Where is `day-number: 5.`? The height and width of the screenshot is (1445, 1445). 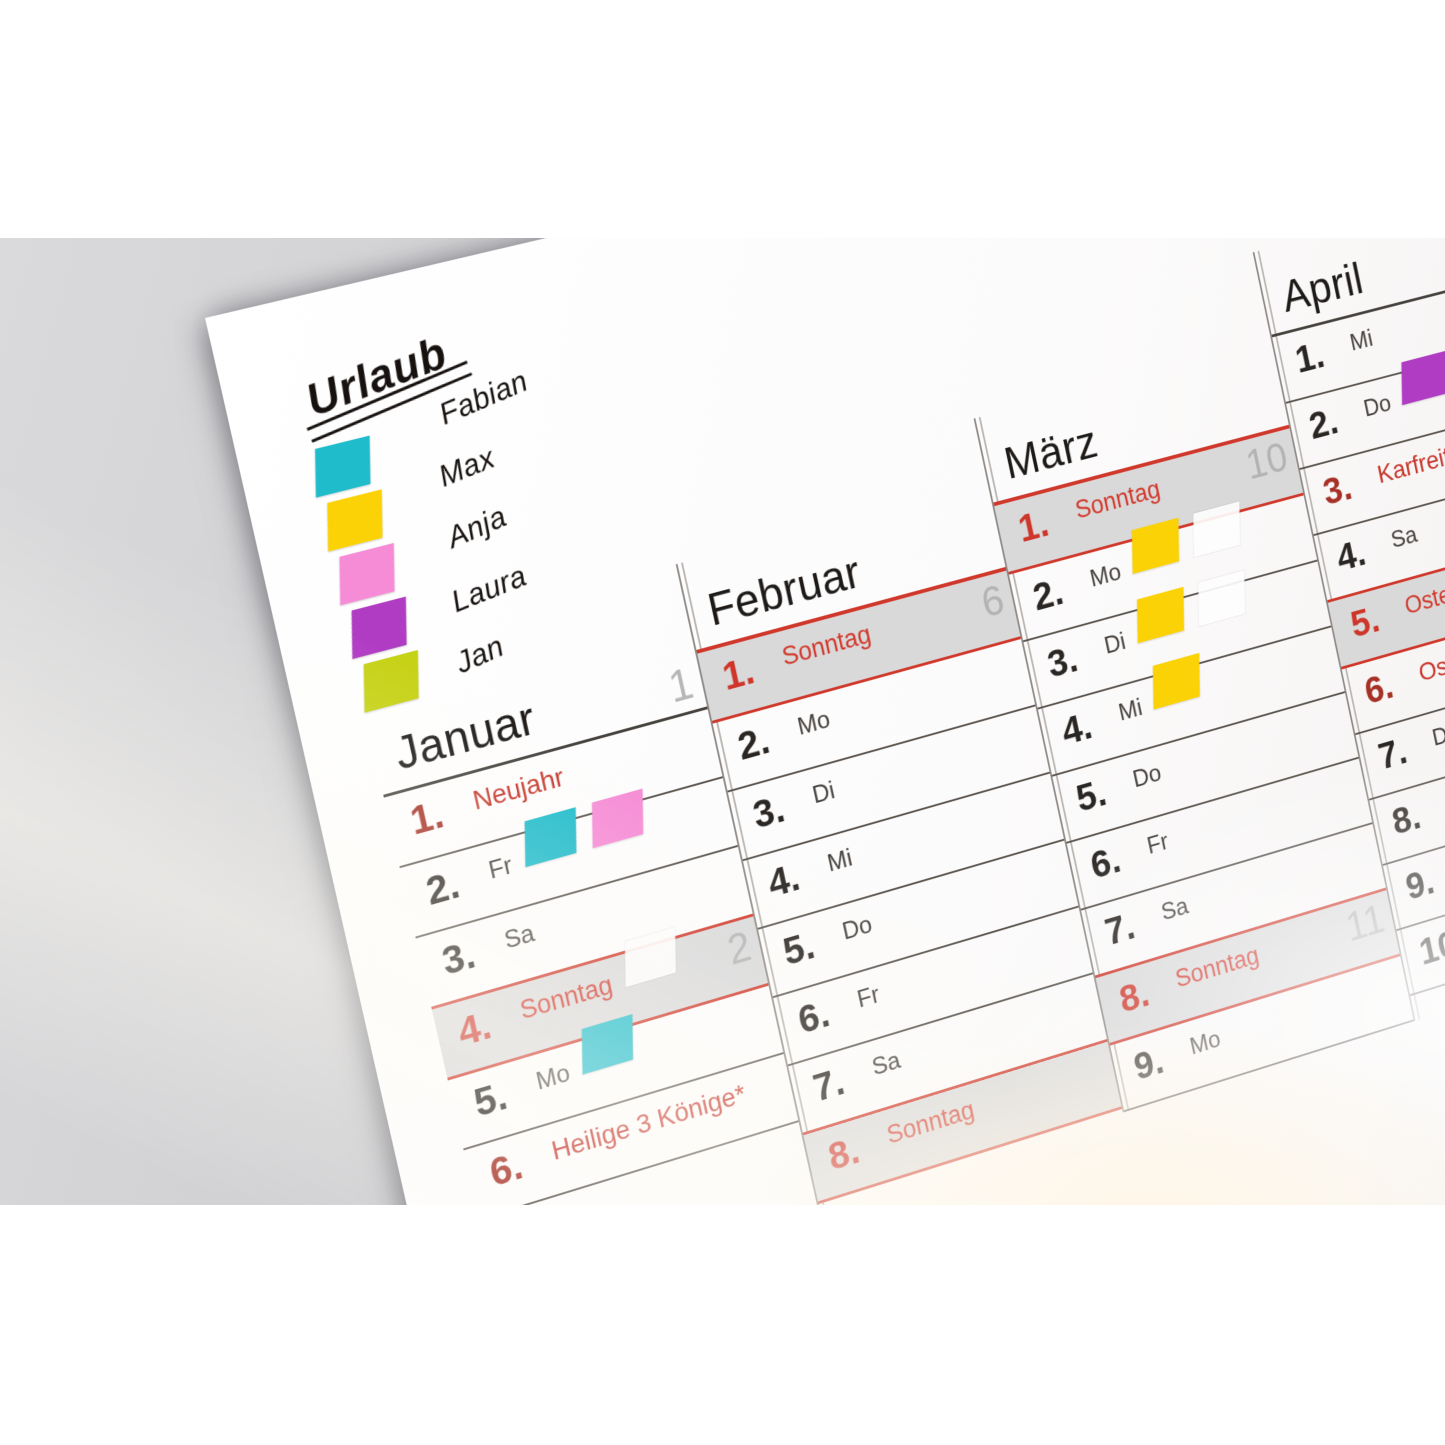 day-number: 5. is located at coordinates (1365, 621).